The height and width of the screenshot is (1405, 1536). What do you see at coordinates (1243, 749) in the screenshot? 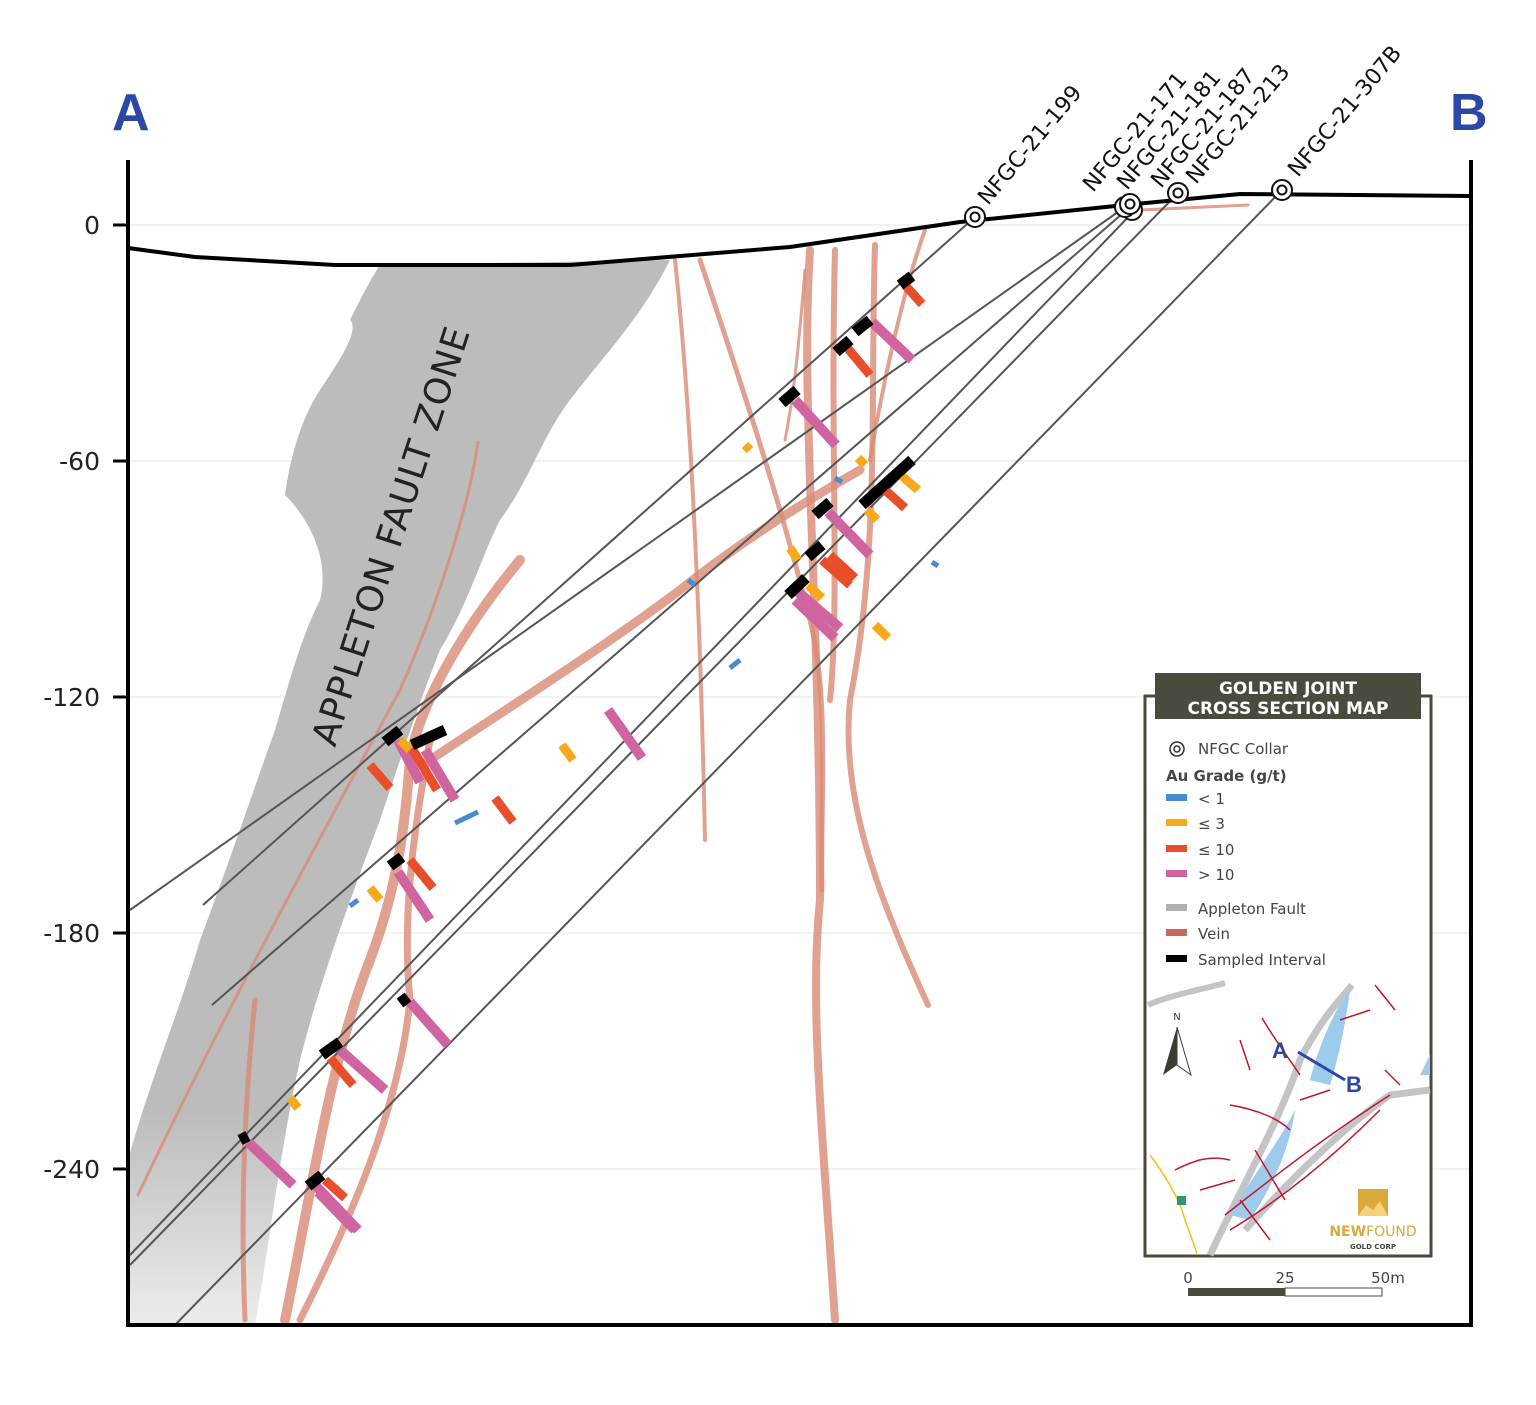
I see `legend-collar: NFGC Collar` at bounding box center [1243, 749].